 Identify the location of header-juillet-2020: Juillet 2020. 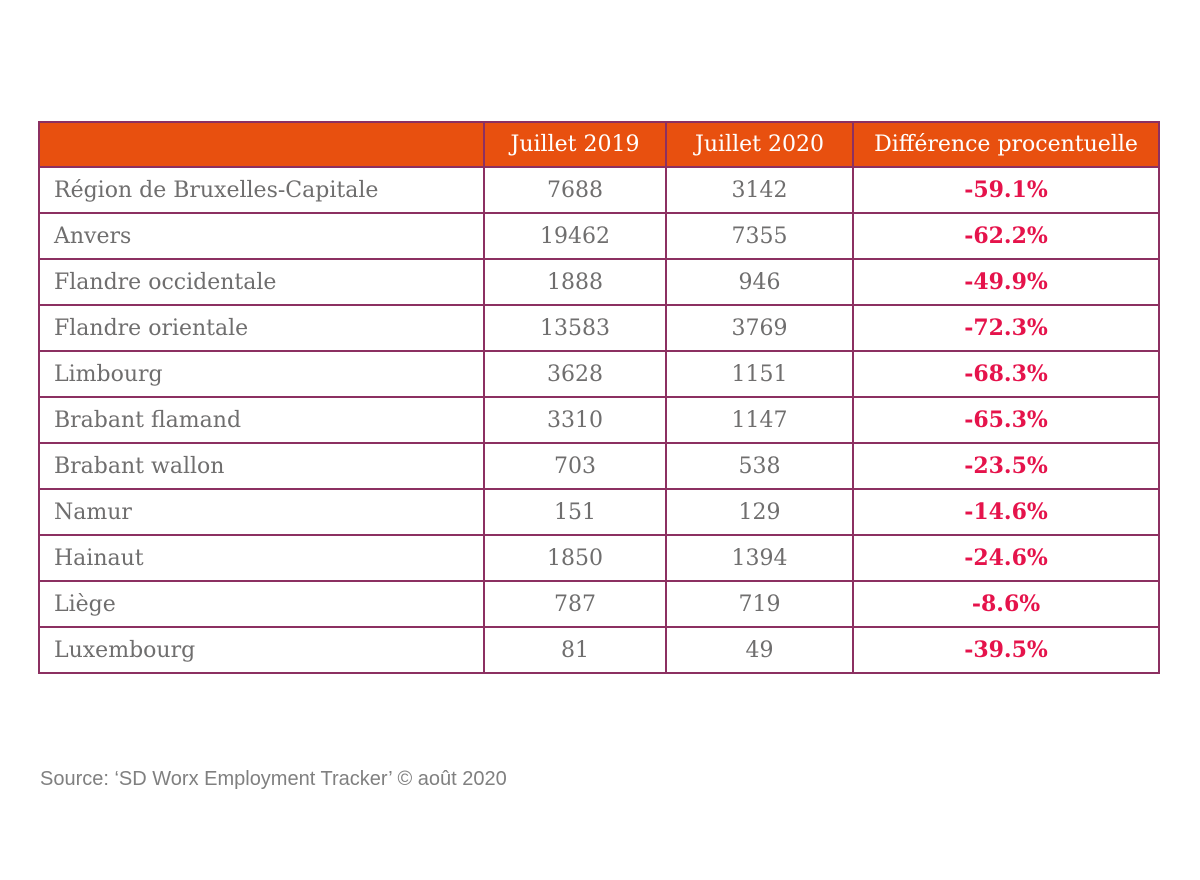
(759, 144).